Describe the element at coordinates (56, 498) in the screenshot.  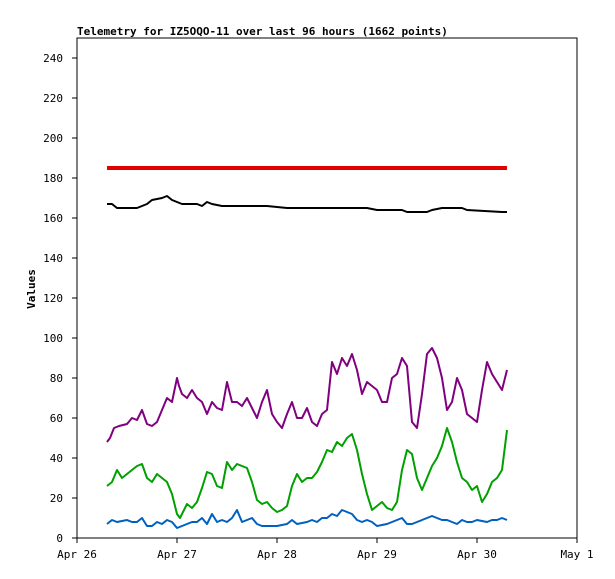
I see `y-tick-label: 20` at that location.